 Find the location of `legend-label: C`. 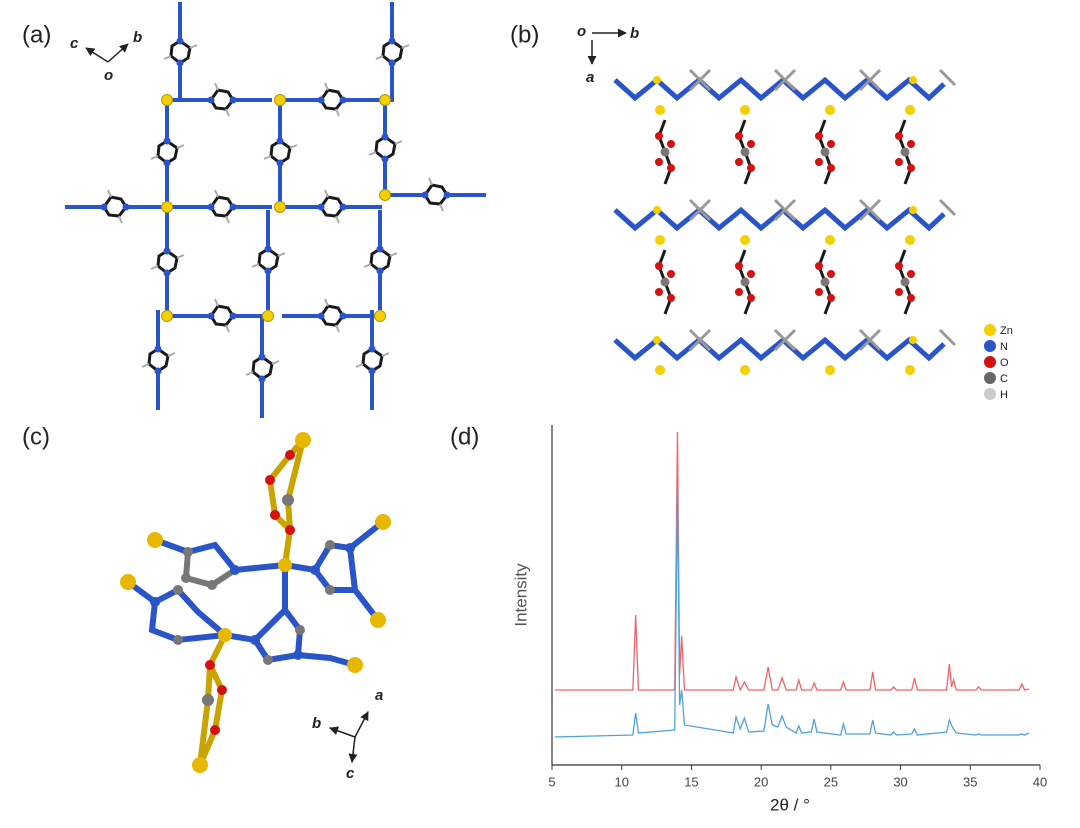

legend-label: C is located at coordinates (1004, 379).